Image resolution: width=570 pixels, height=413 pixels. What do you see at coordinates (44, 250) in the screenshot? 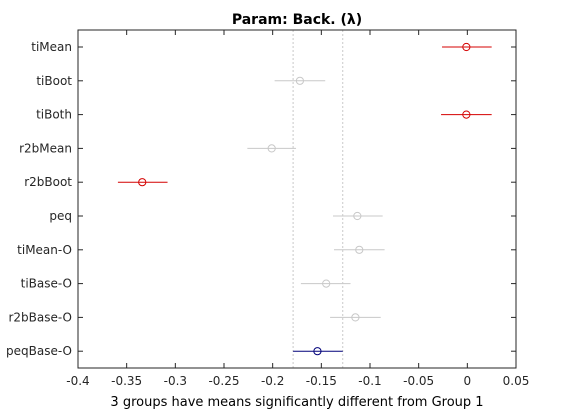
I see `y-tick-label: tiMean-O` at bounding box center [44, 250].